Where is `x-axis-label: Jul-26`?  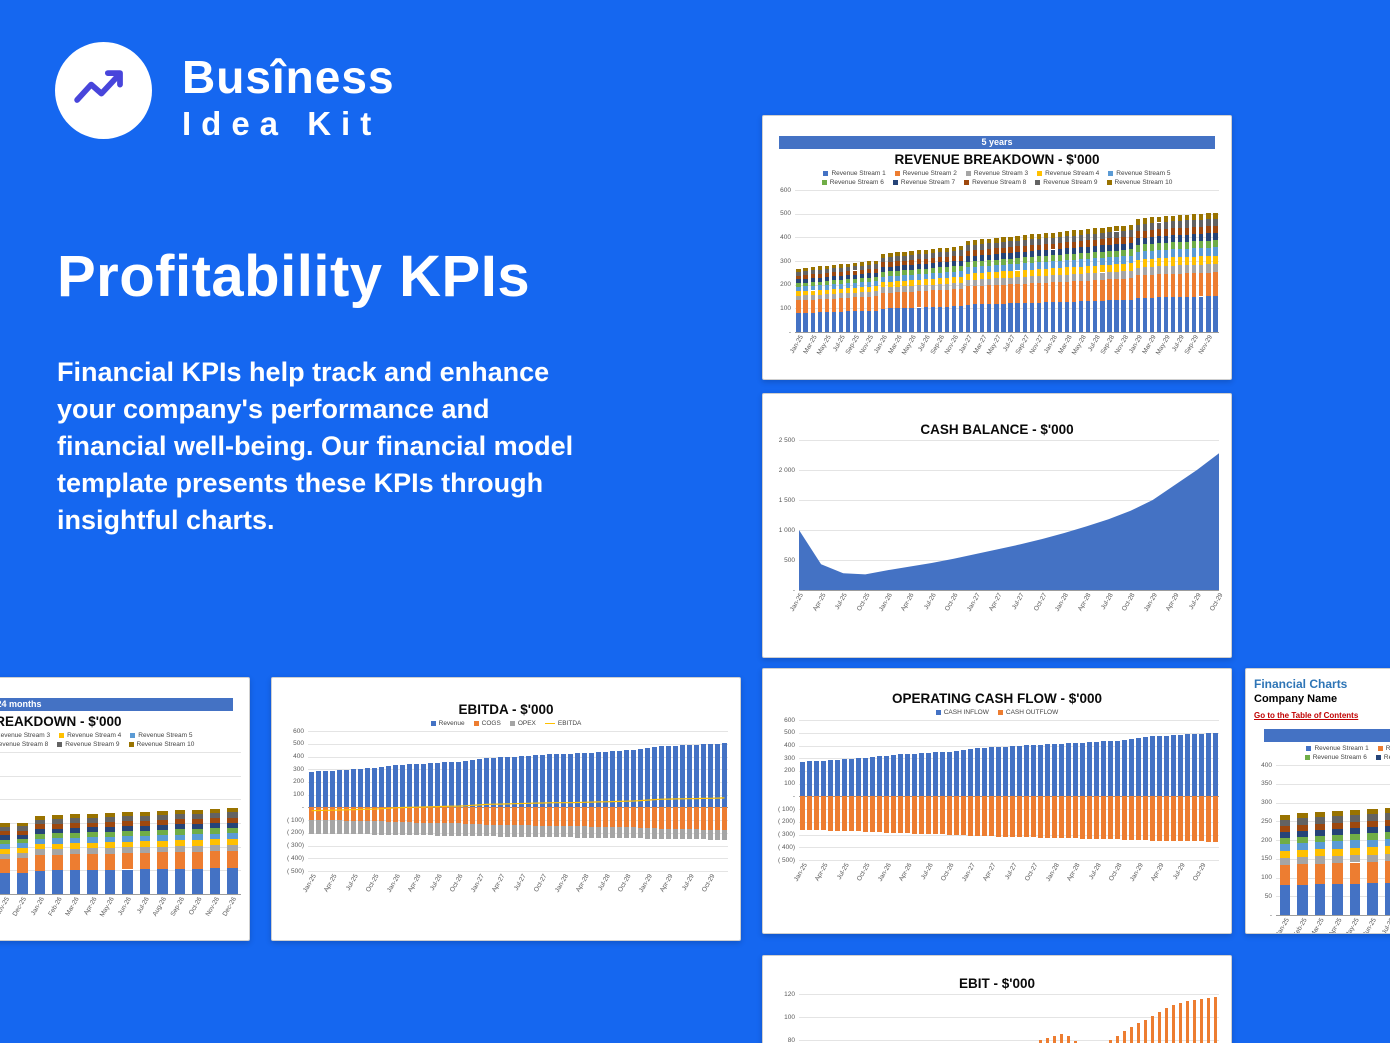
x-axis-label: Jul-26 is located at coordinates (930, 601).